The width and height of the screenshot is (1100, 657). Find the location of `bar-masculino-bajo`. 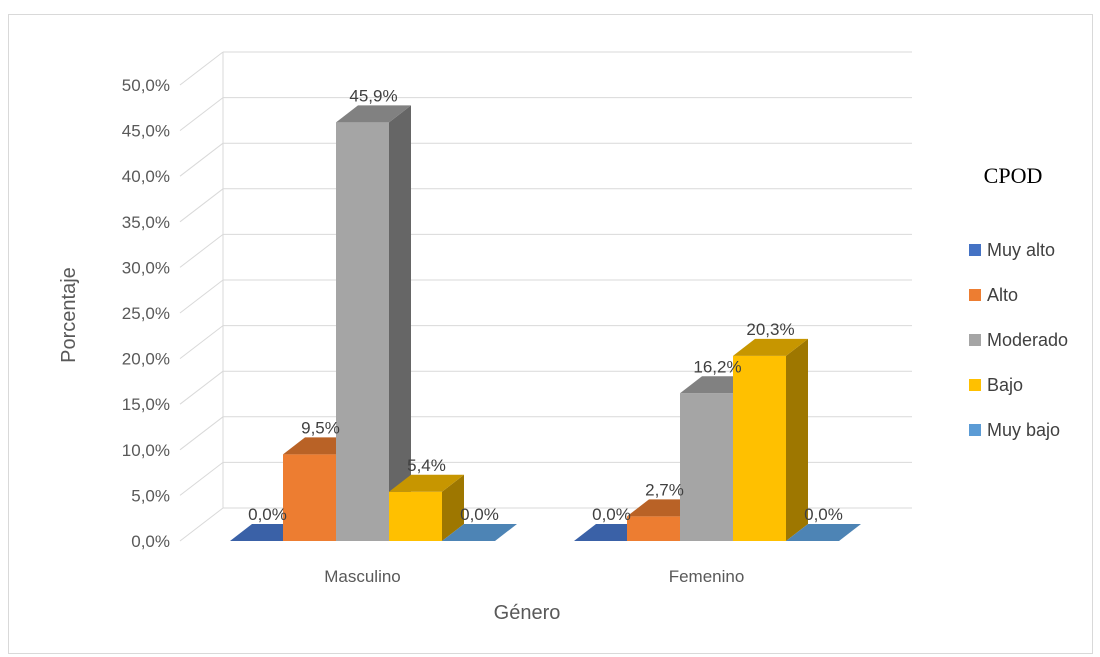

bar-masculino-bajo is located at coordinates (426, 507).